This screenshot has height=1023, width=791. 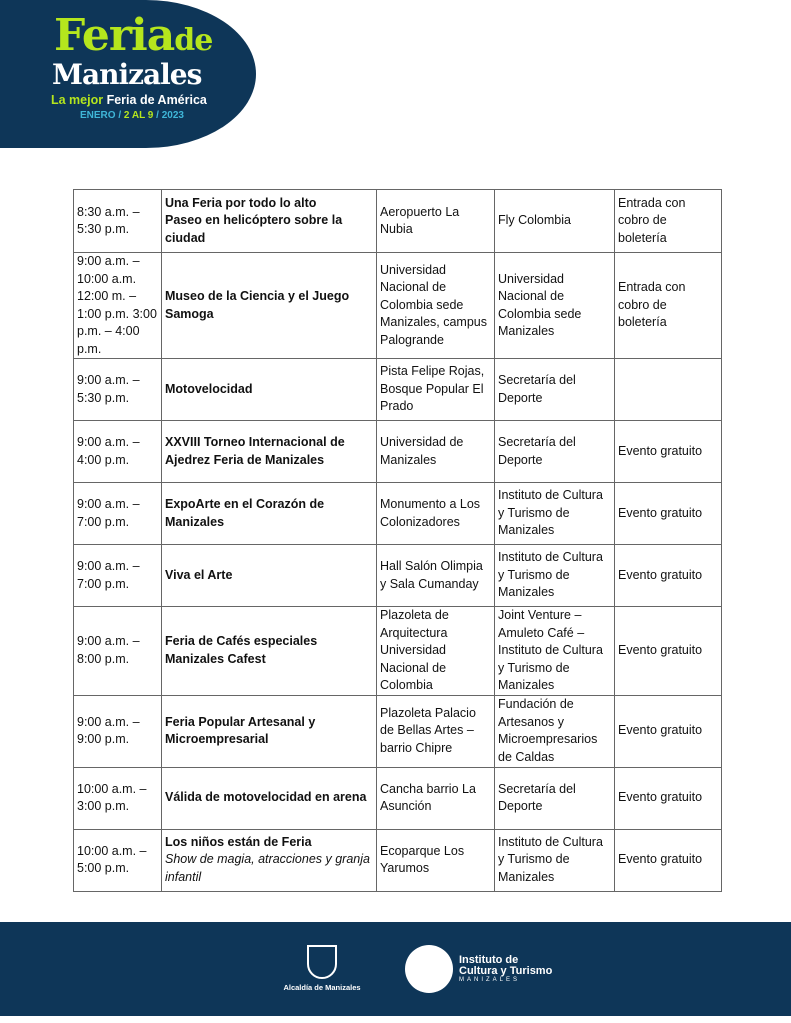 I want to click on event-cell: ExpoArte en el Corazón de Manizales, so click(x=269, y=513).